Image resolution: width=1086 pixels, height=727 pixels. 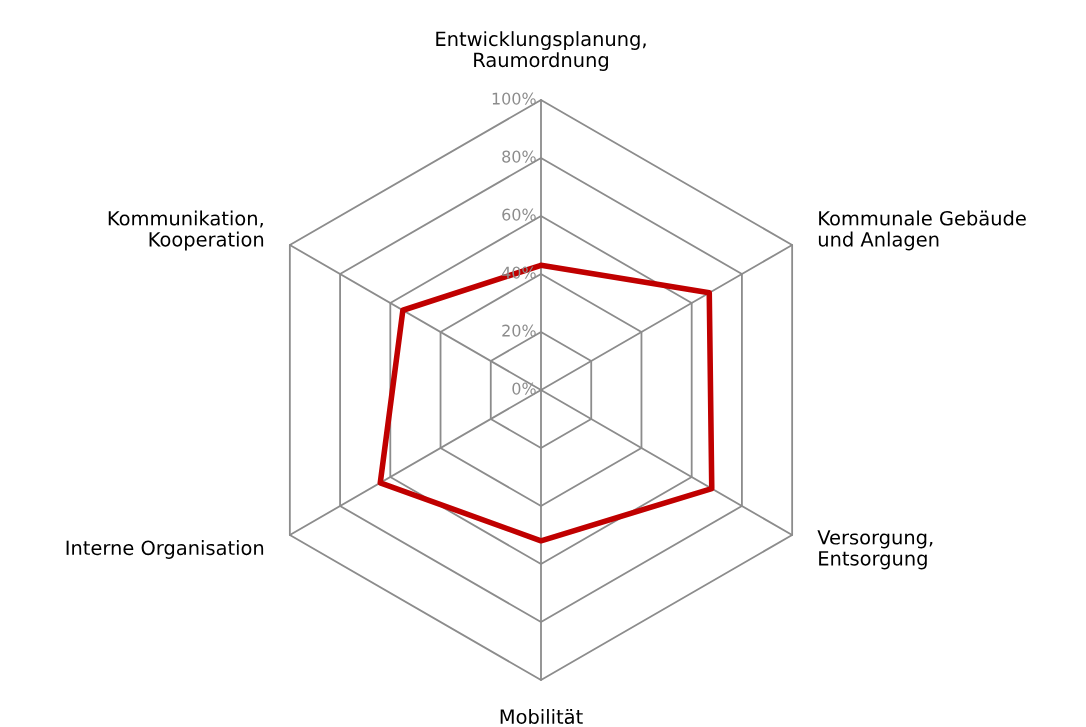 I want to click on spoke-label: Versorgung, Entsorgung, so click(x=875, y=550).